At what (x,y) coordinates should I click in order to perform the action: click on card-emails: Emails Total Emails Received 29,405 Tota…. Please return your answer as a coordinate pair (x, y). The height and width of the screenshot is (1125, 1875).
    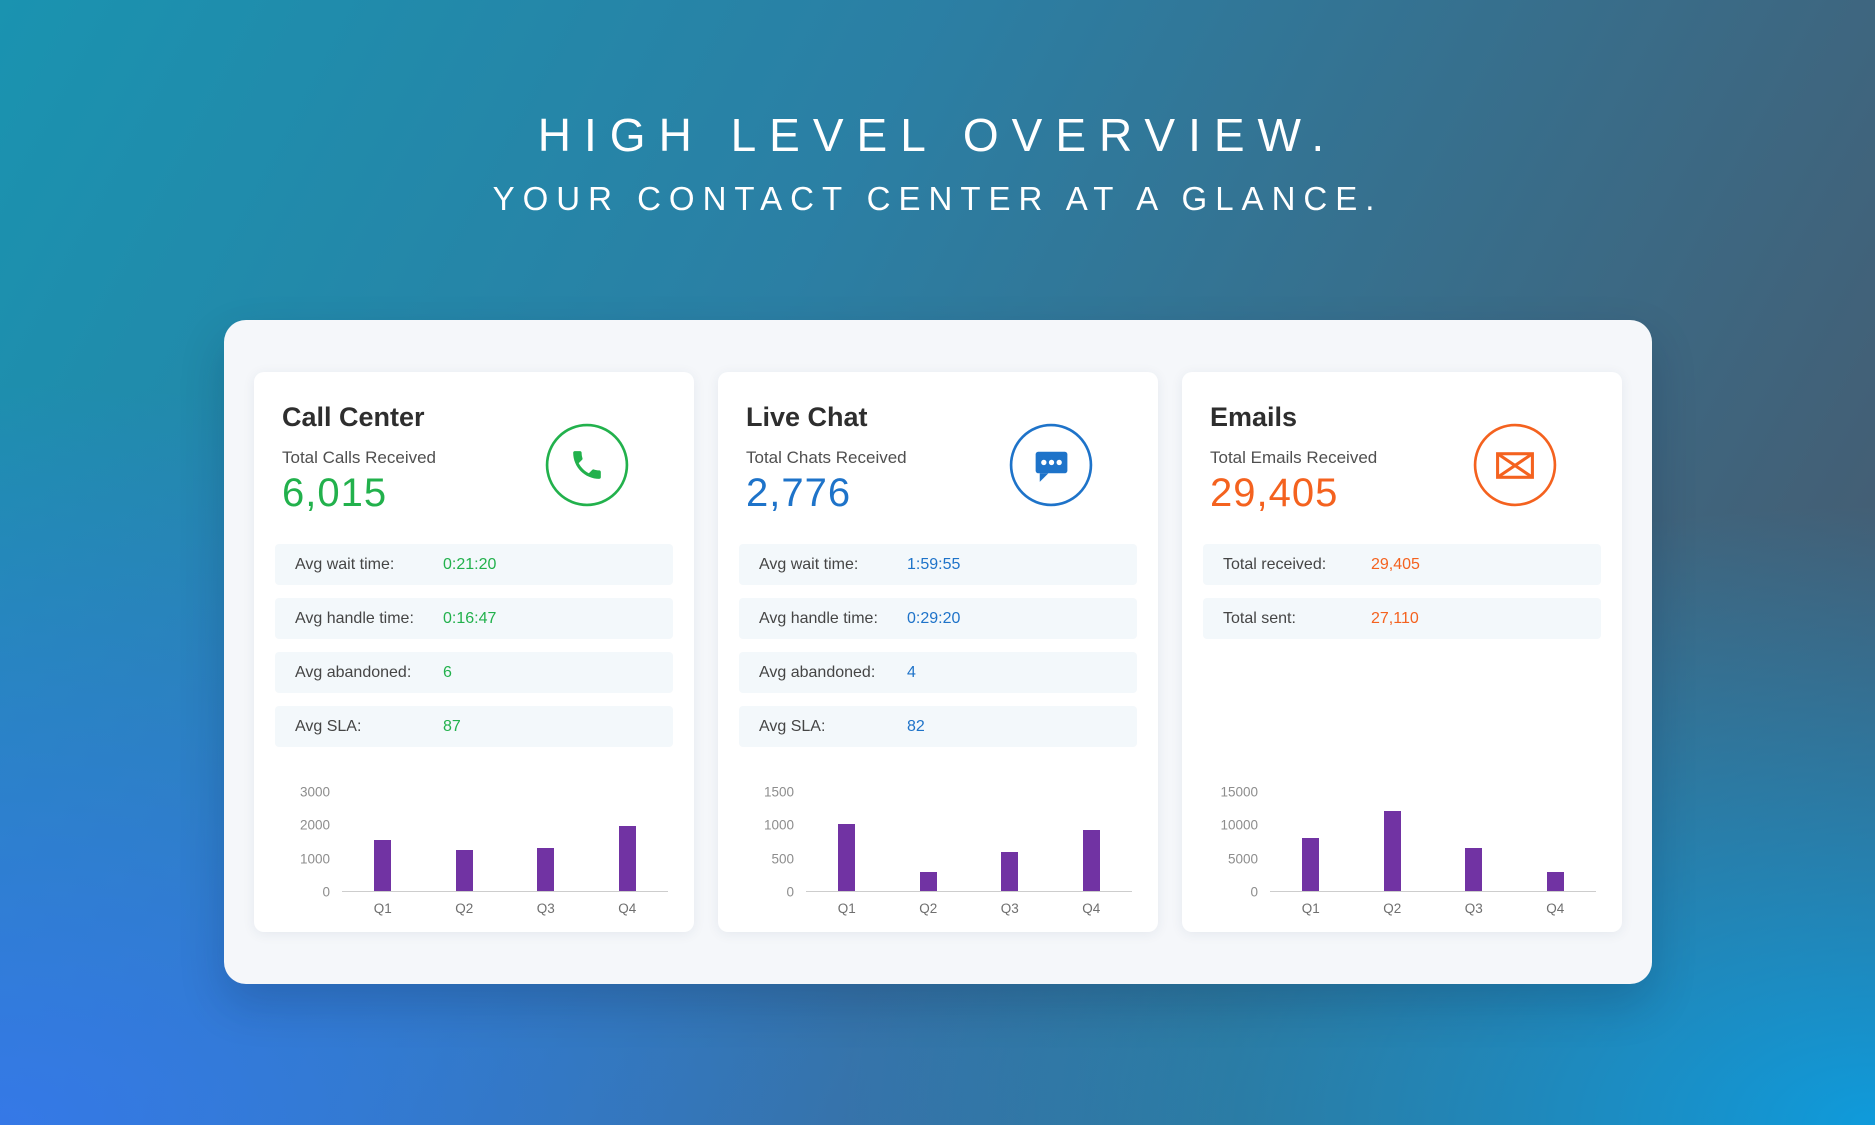
    Looking at the image, I should click on (1402, 652).